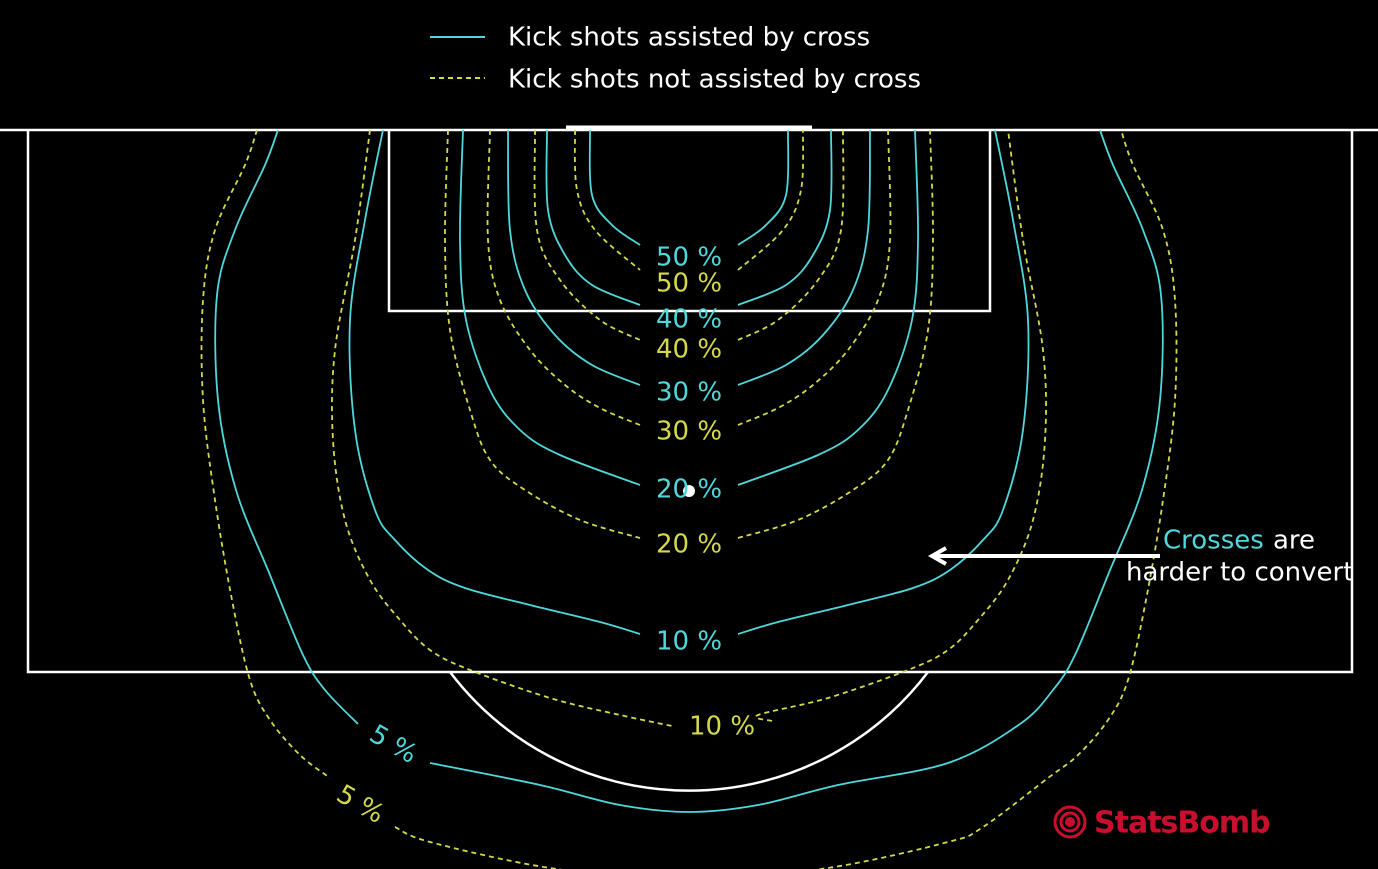 This screenshot has width=1378, height=869. Describe the element at coordinates (1213, 541) in the screenshot. I see `annotation-highlight: Crosses` at that location.